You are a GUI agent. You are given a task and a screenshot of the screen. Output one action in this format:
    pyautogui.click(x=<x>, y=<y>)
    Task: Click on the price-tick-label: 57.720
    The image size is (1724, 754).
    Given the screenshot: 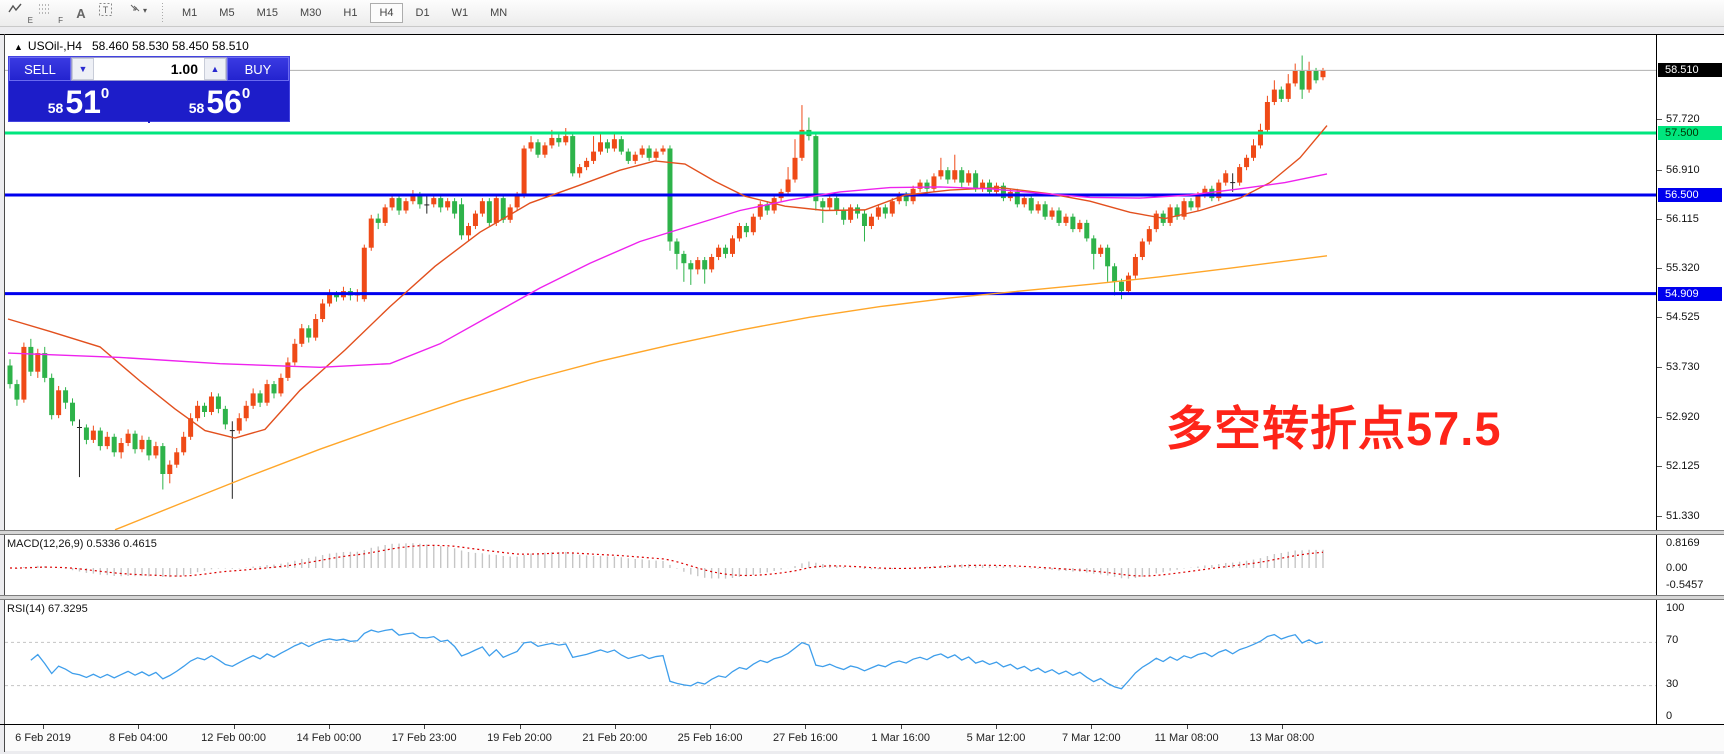 What is the action you would take?
    pyautogui.click(x=1683, y=119)
    